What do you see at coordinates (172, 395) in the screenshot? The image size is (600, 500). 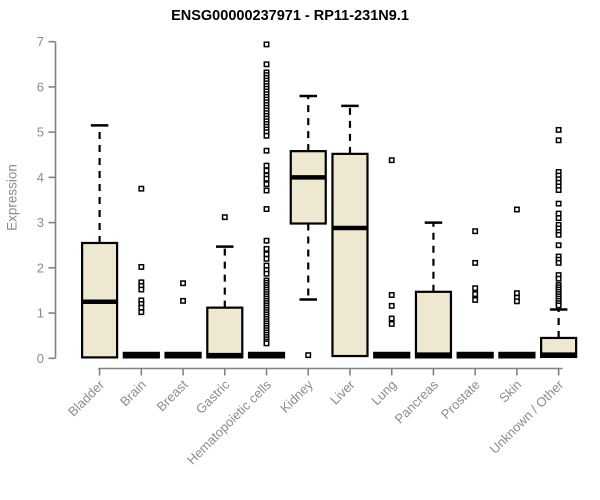 I see `x-axis-category-label: Breast` at bounding box center [172, 395].